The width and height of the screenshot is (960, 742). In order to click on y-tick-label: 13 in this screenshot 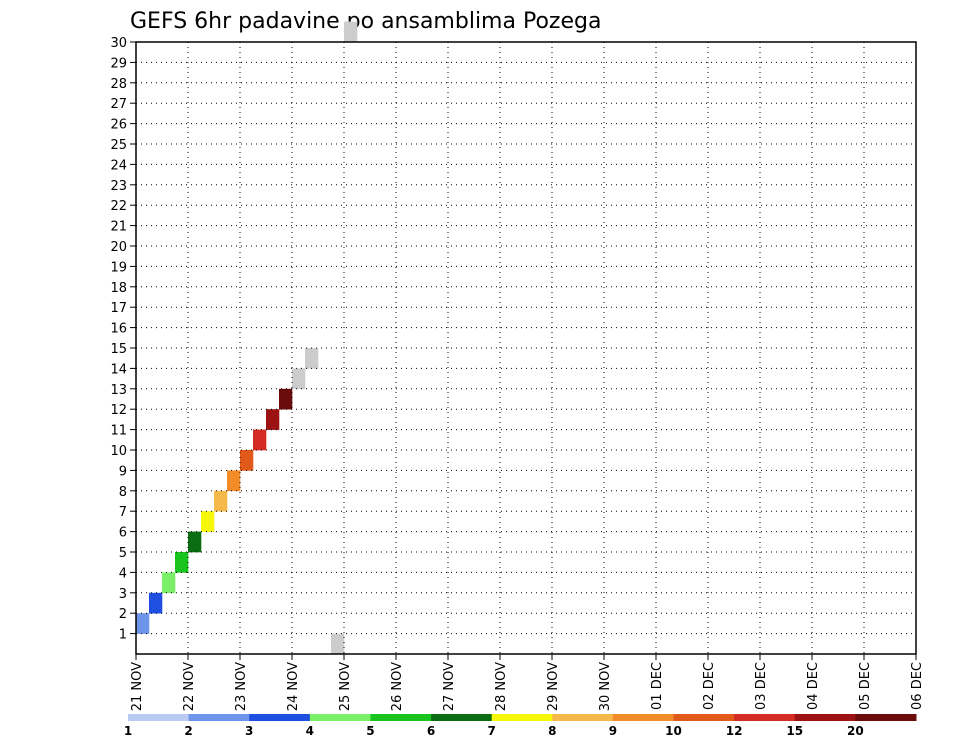, I will do `click(118, 390)`.